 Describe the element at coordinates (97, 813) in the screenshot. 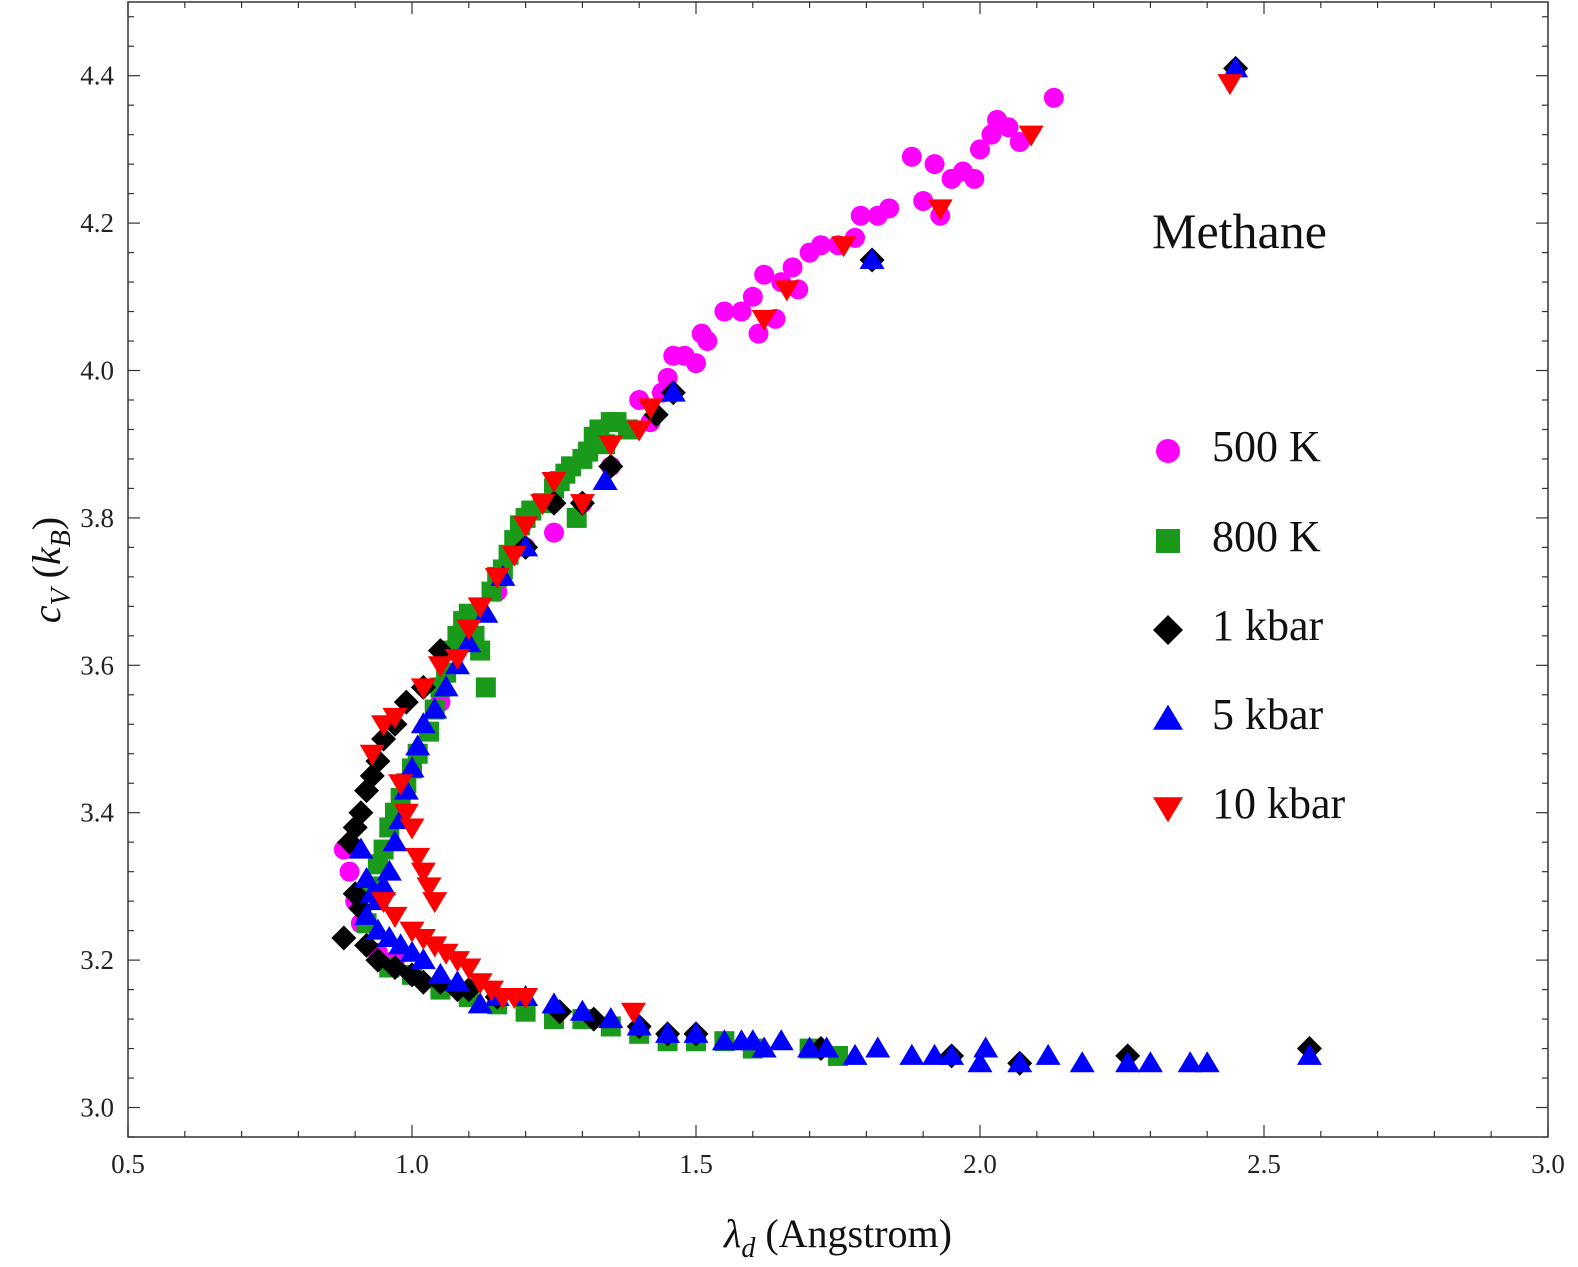

I see `y-tick-label: 3.4` at that location.